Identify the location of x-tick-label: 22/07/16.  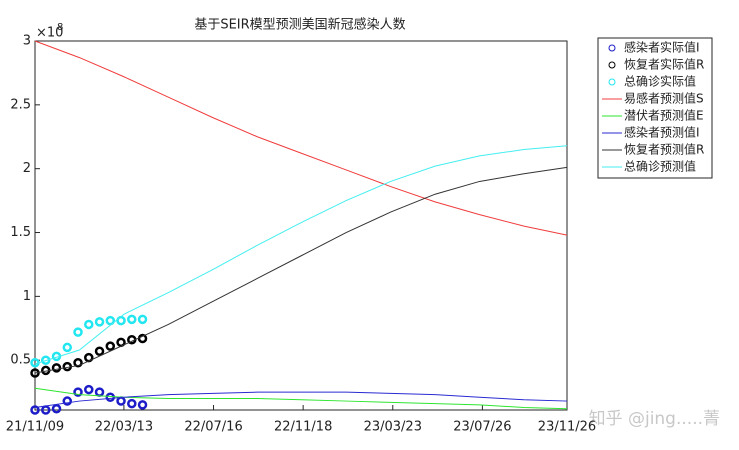
(213, 427).